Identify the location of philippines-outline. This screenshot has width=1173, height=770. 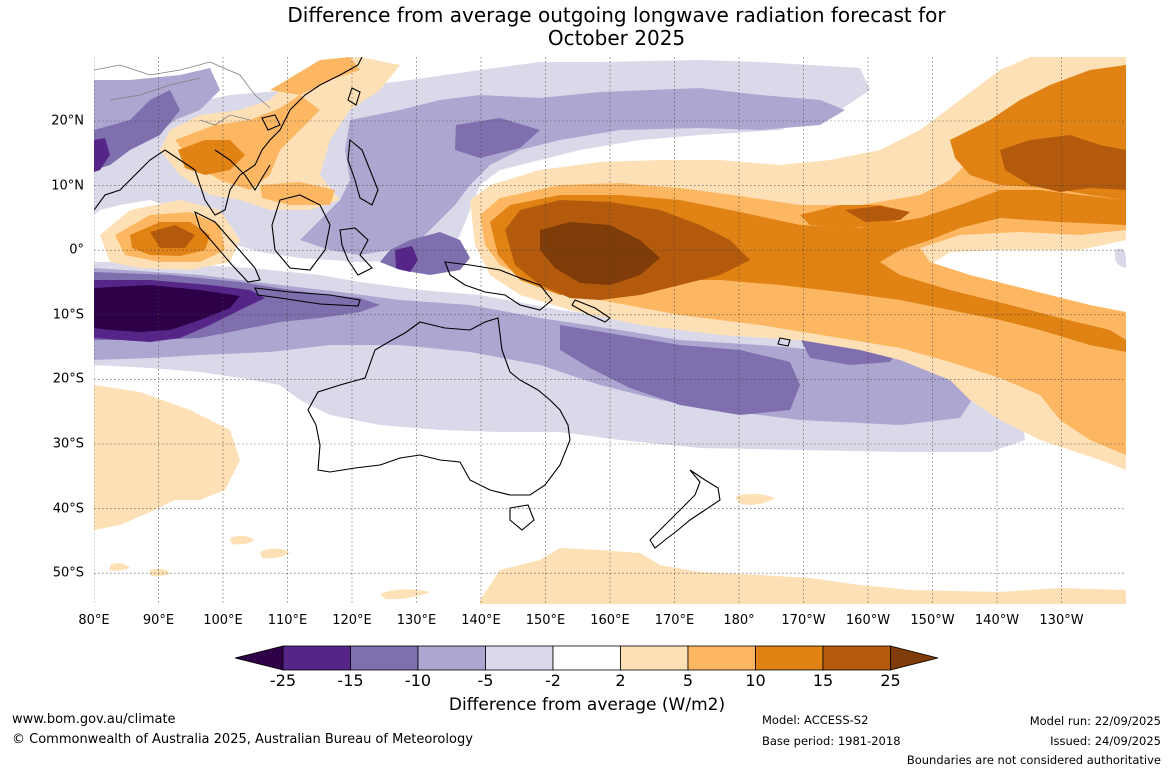
(363, 172).